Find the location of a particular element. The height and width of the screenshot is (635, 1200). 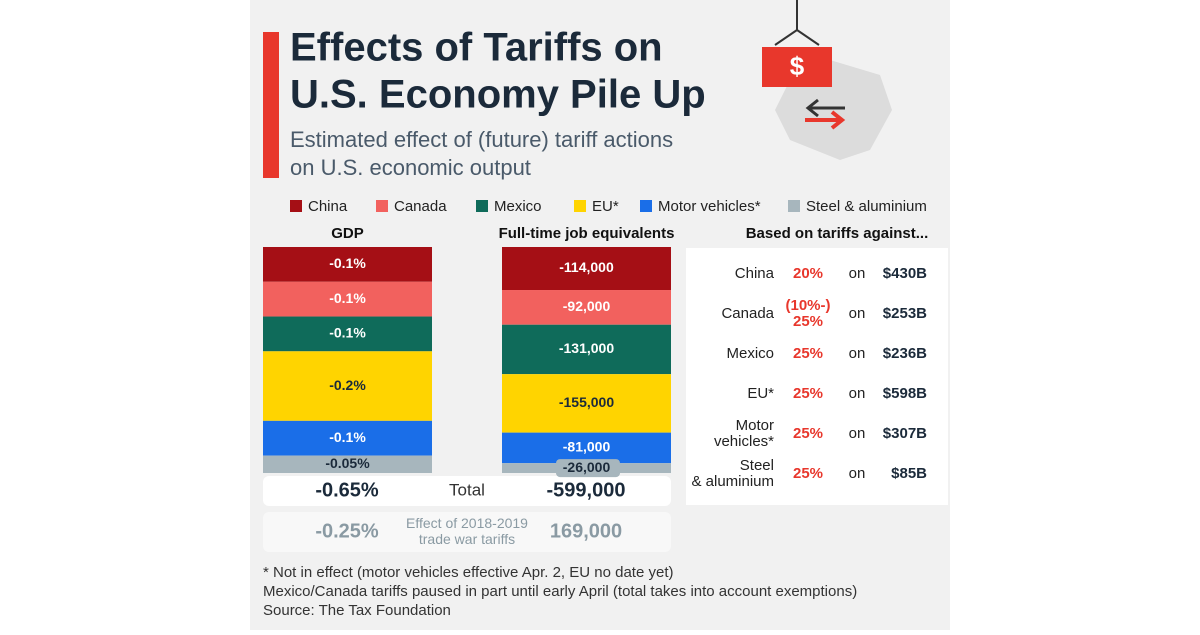

amount: $307B is located at coordinates (905, 433).